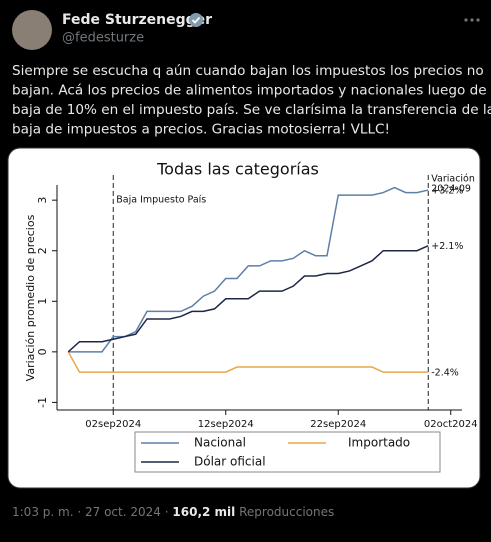 The image size is (491, 542). What do you see at coordinates (113, 424) in the screenshot?
I see `x-tick-label: 02sep2024` at bounding box center [113, 424].